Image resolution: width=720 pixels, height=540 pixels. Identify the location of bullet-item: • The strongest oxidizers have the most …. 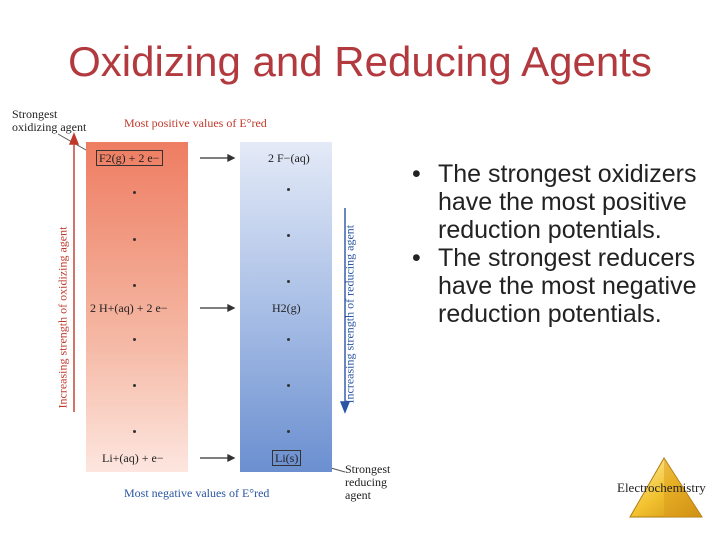
(562, 202).